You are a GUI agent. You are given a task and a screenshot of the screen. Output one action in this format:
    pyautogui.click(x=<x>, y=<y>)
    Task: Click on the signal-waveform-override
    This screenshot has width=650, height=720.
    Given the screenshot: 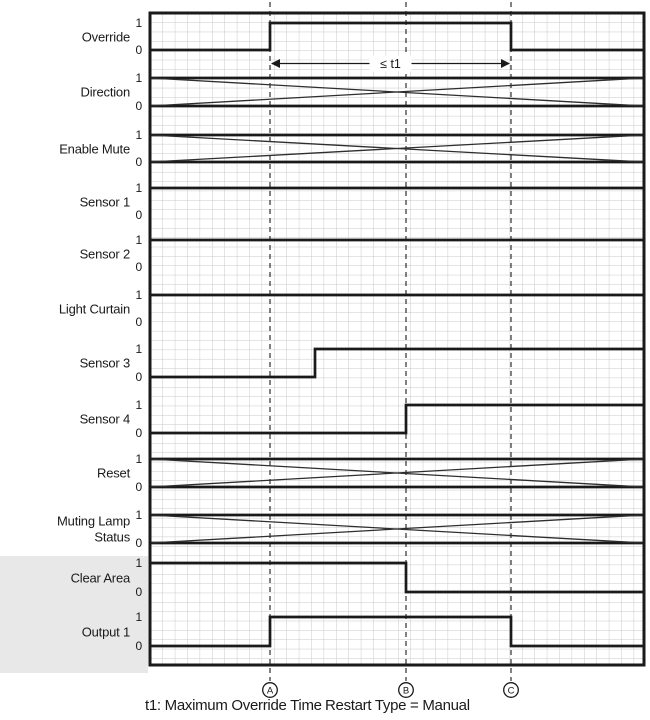 What is the action you would take?
    pyautogui.click(x=397, y=36)
    